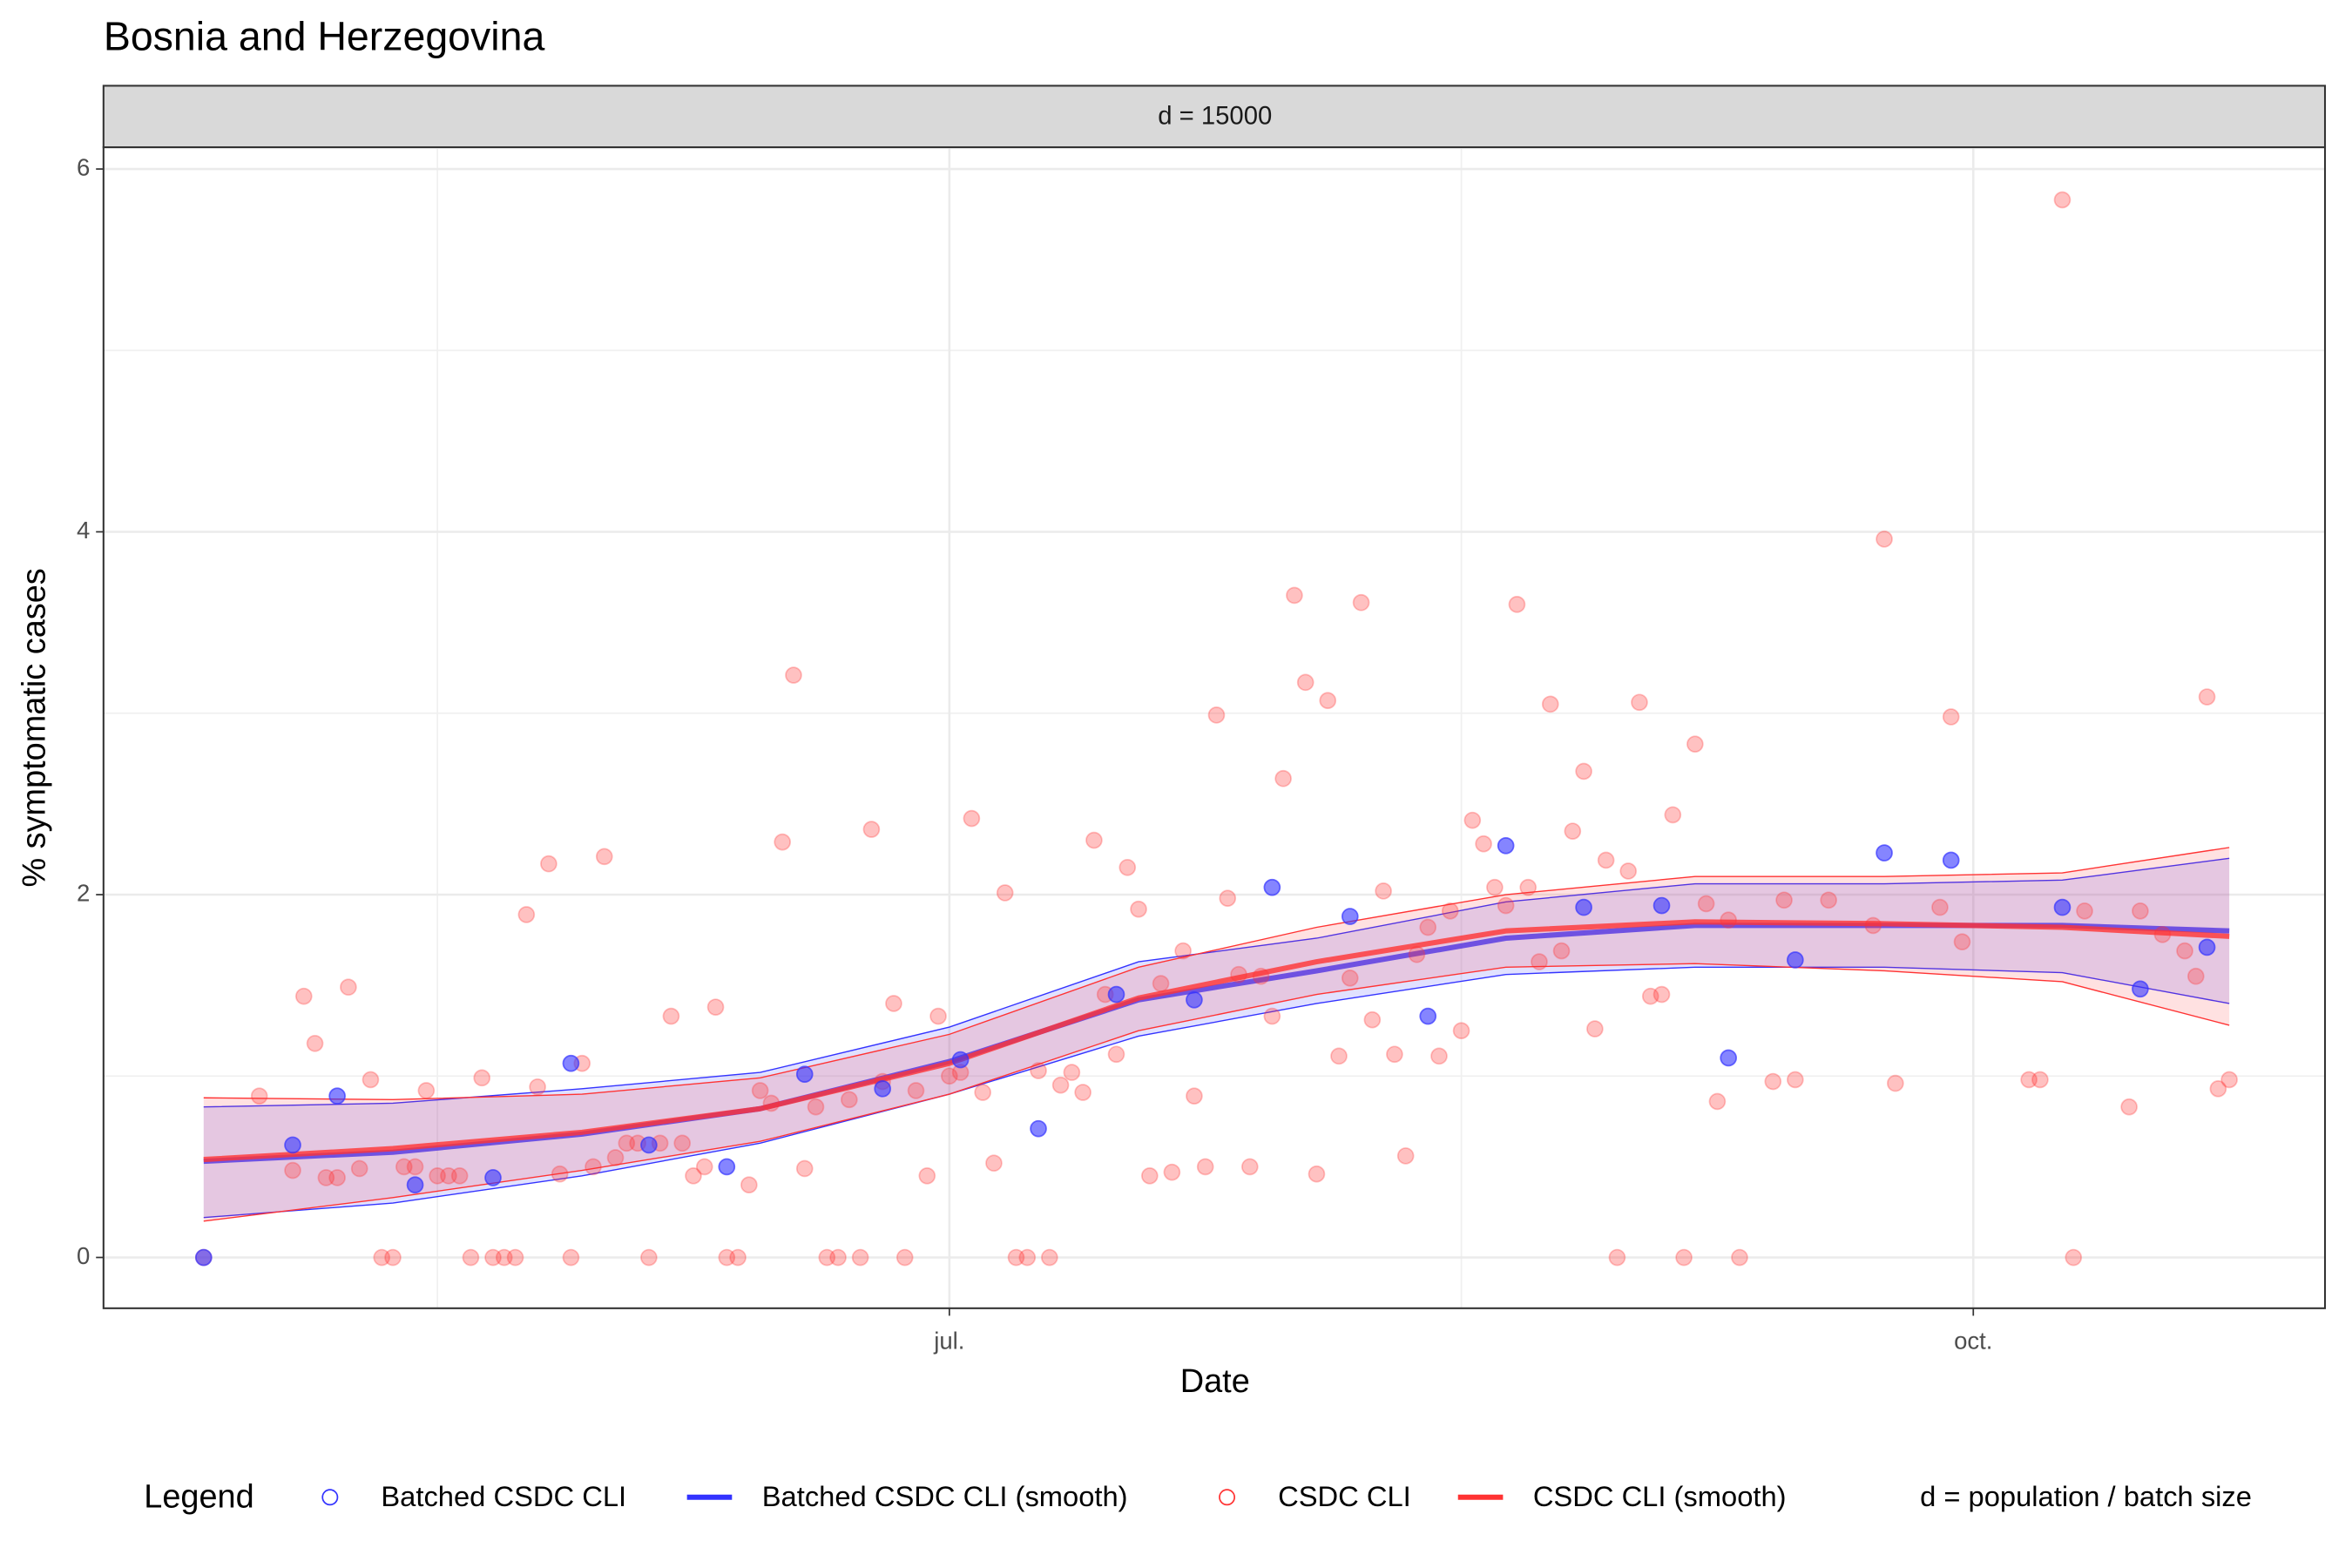 This screenshot has width=2352, height=1568. Describe the element at coordinates (34, 727) in the screenshot. I see `y-axis-title: % symptomatic cases` at that location.